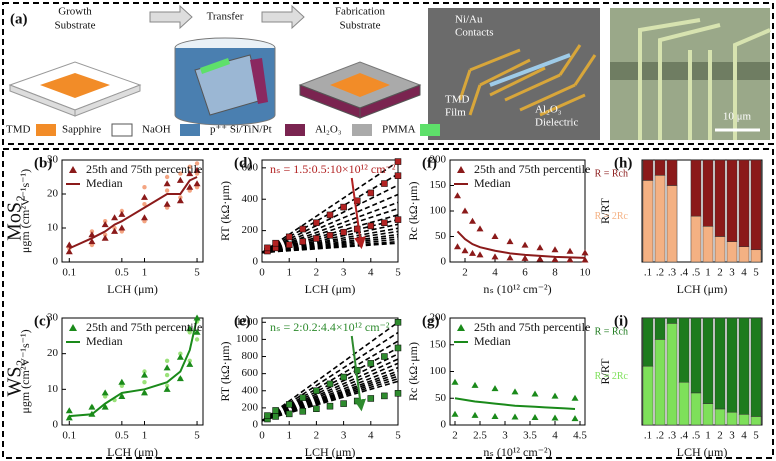 This screenshot has height=461, width=776. I want to click on row-label: WS₂, so click(15, 378).